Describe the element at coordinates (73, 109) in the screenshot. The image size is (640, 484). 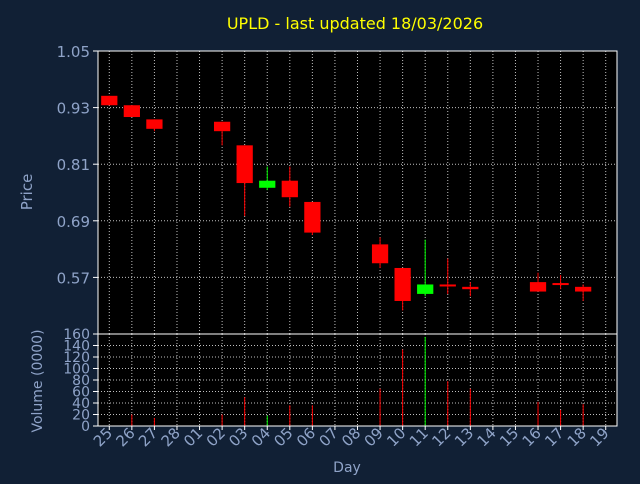
I see `price-tick-label: 0.93` at that location.